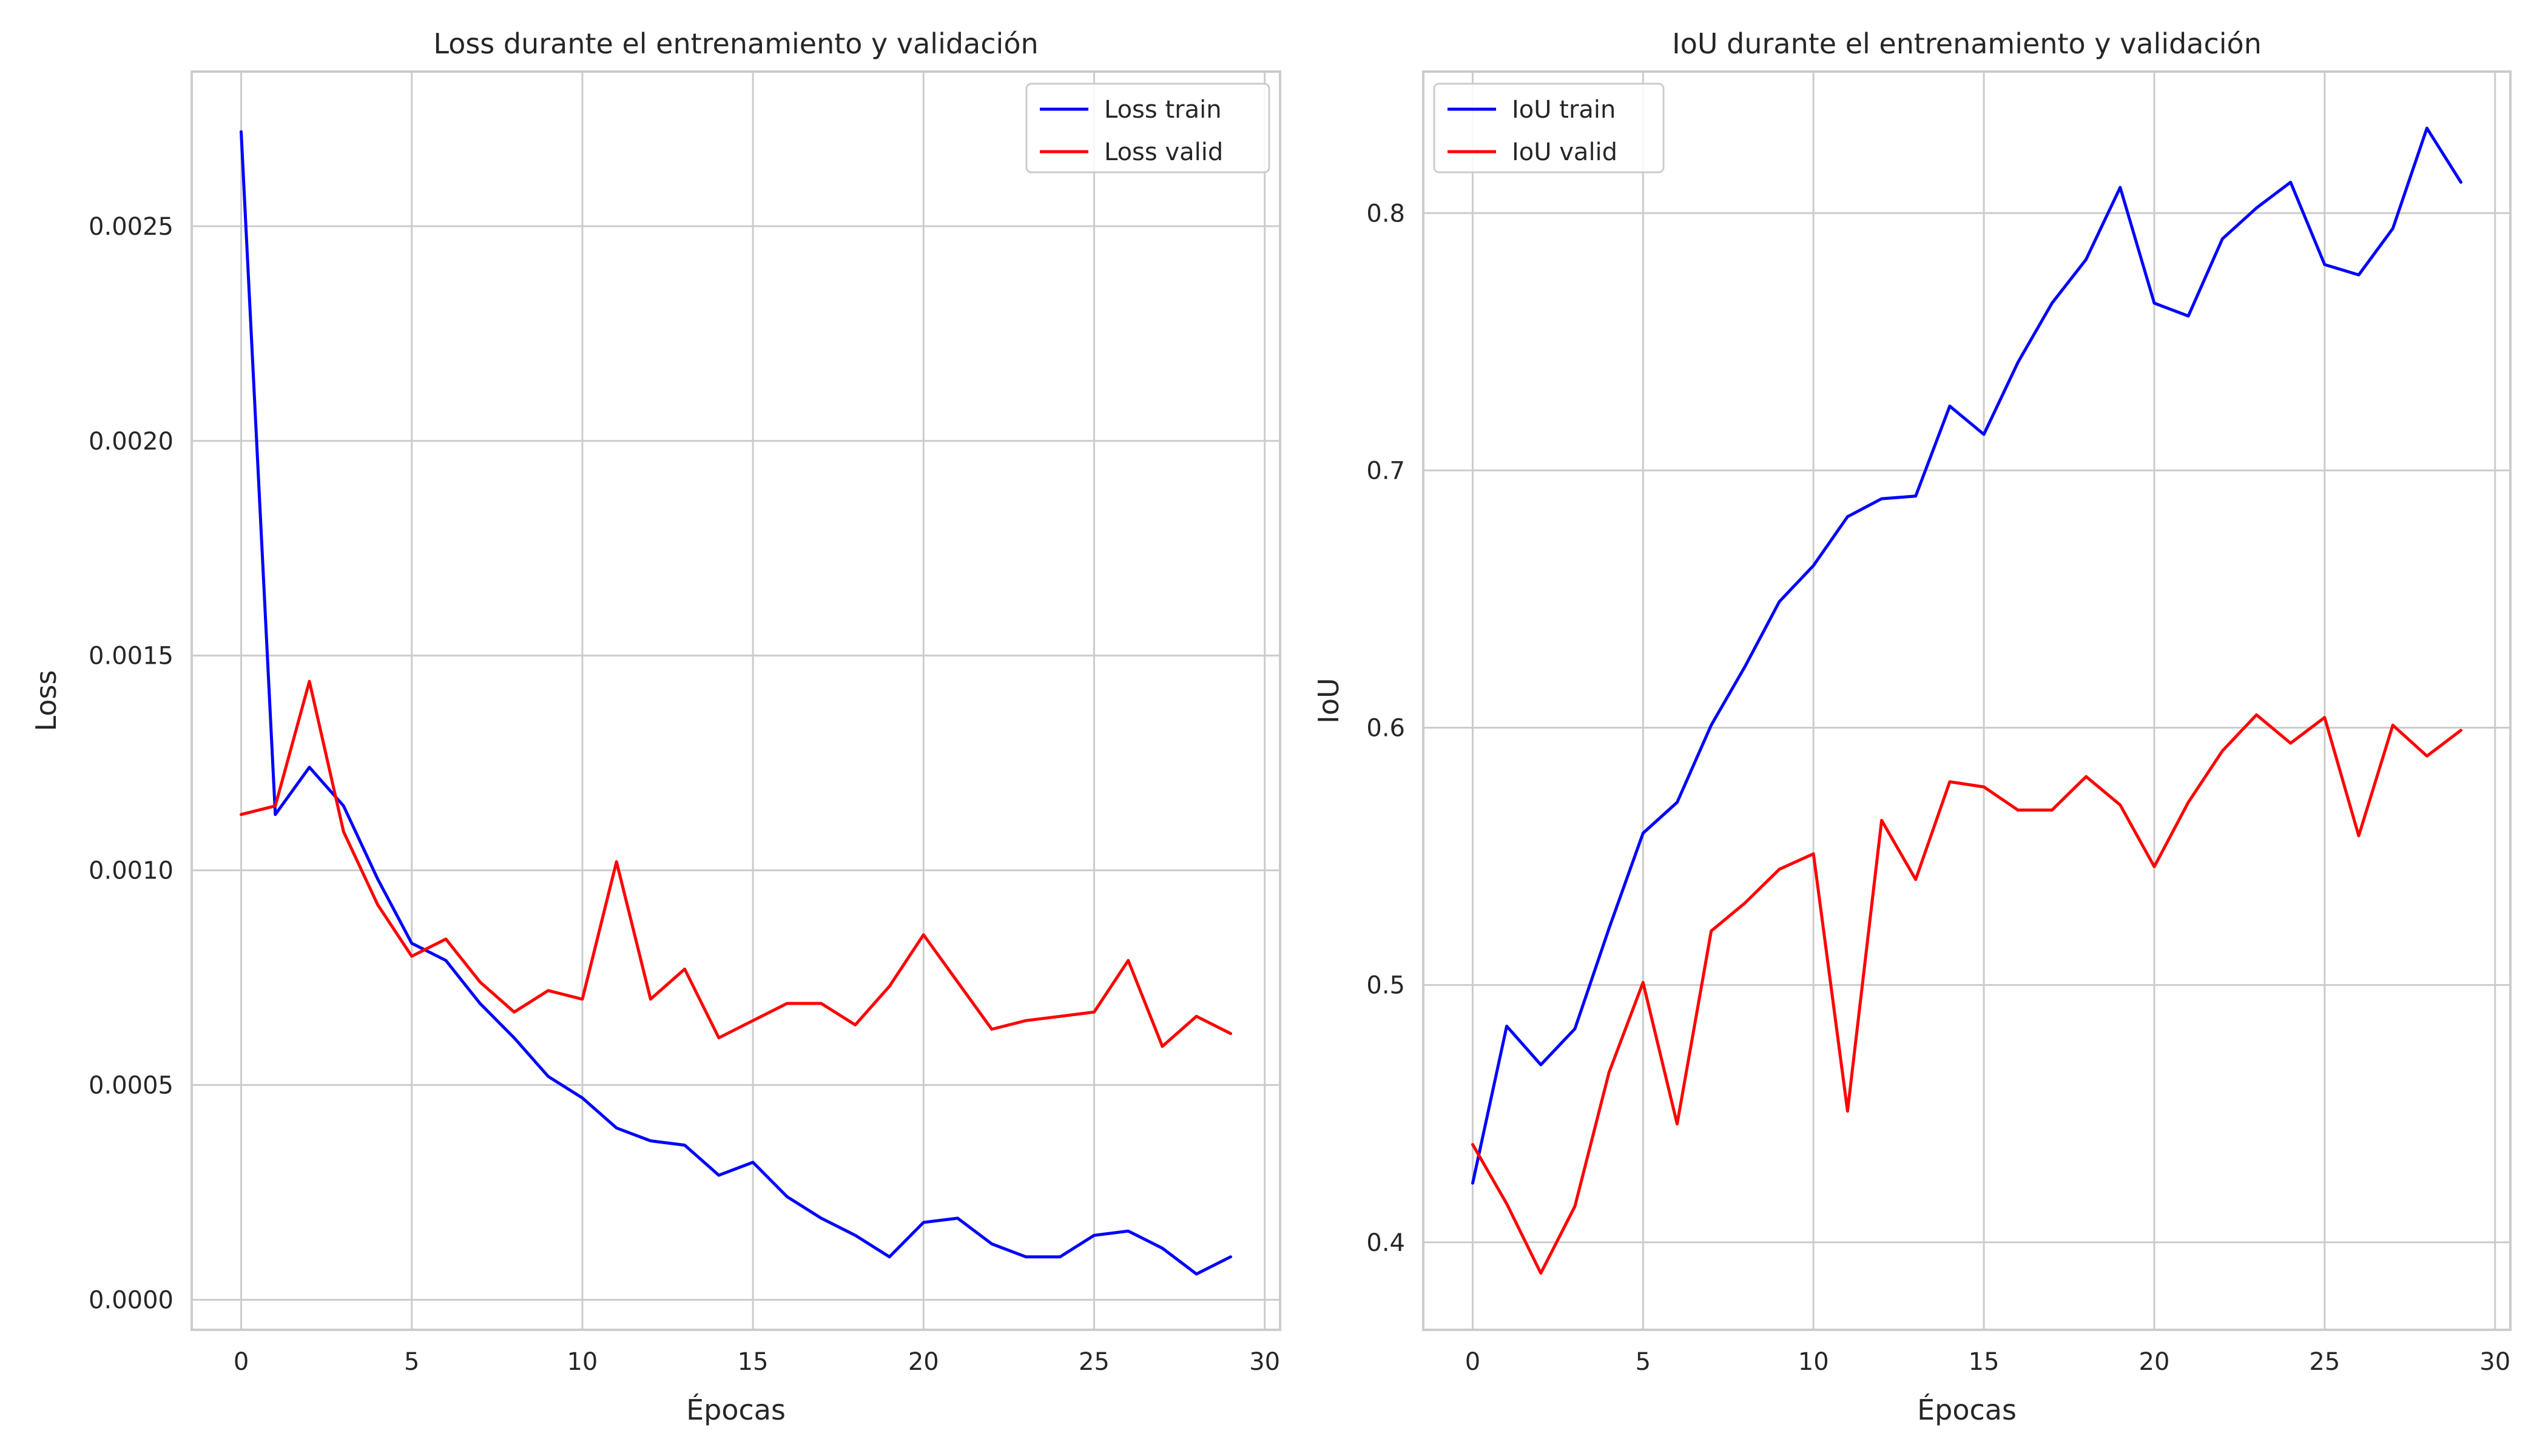  Describe the element at coordinates (736, 863) in the screenshot. I see `series-line-loss-valid` at that location.